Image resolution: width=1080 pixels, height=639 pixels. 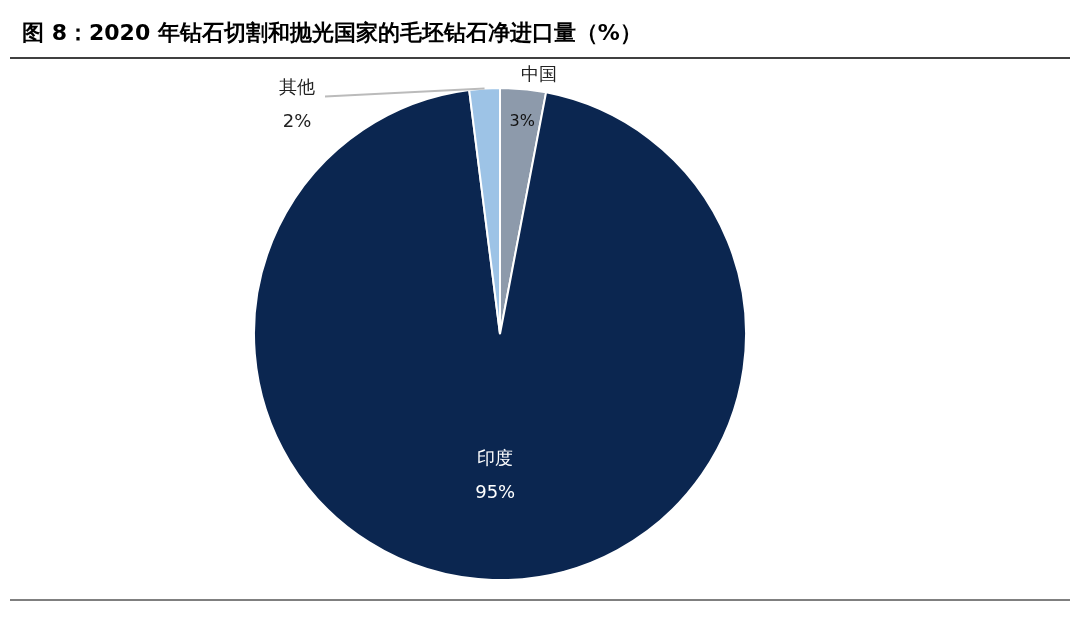 What do you see at coordinates (539, 73) in the screenshot?
I see `slice-label: 中国` at bounding box center [539, 73].